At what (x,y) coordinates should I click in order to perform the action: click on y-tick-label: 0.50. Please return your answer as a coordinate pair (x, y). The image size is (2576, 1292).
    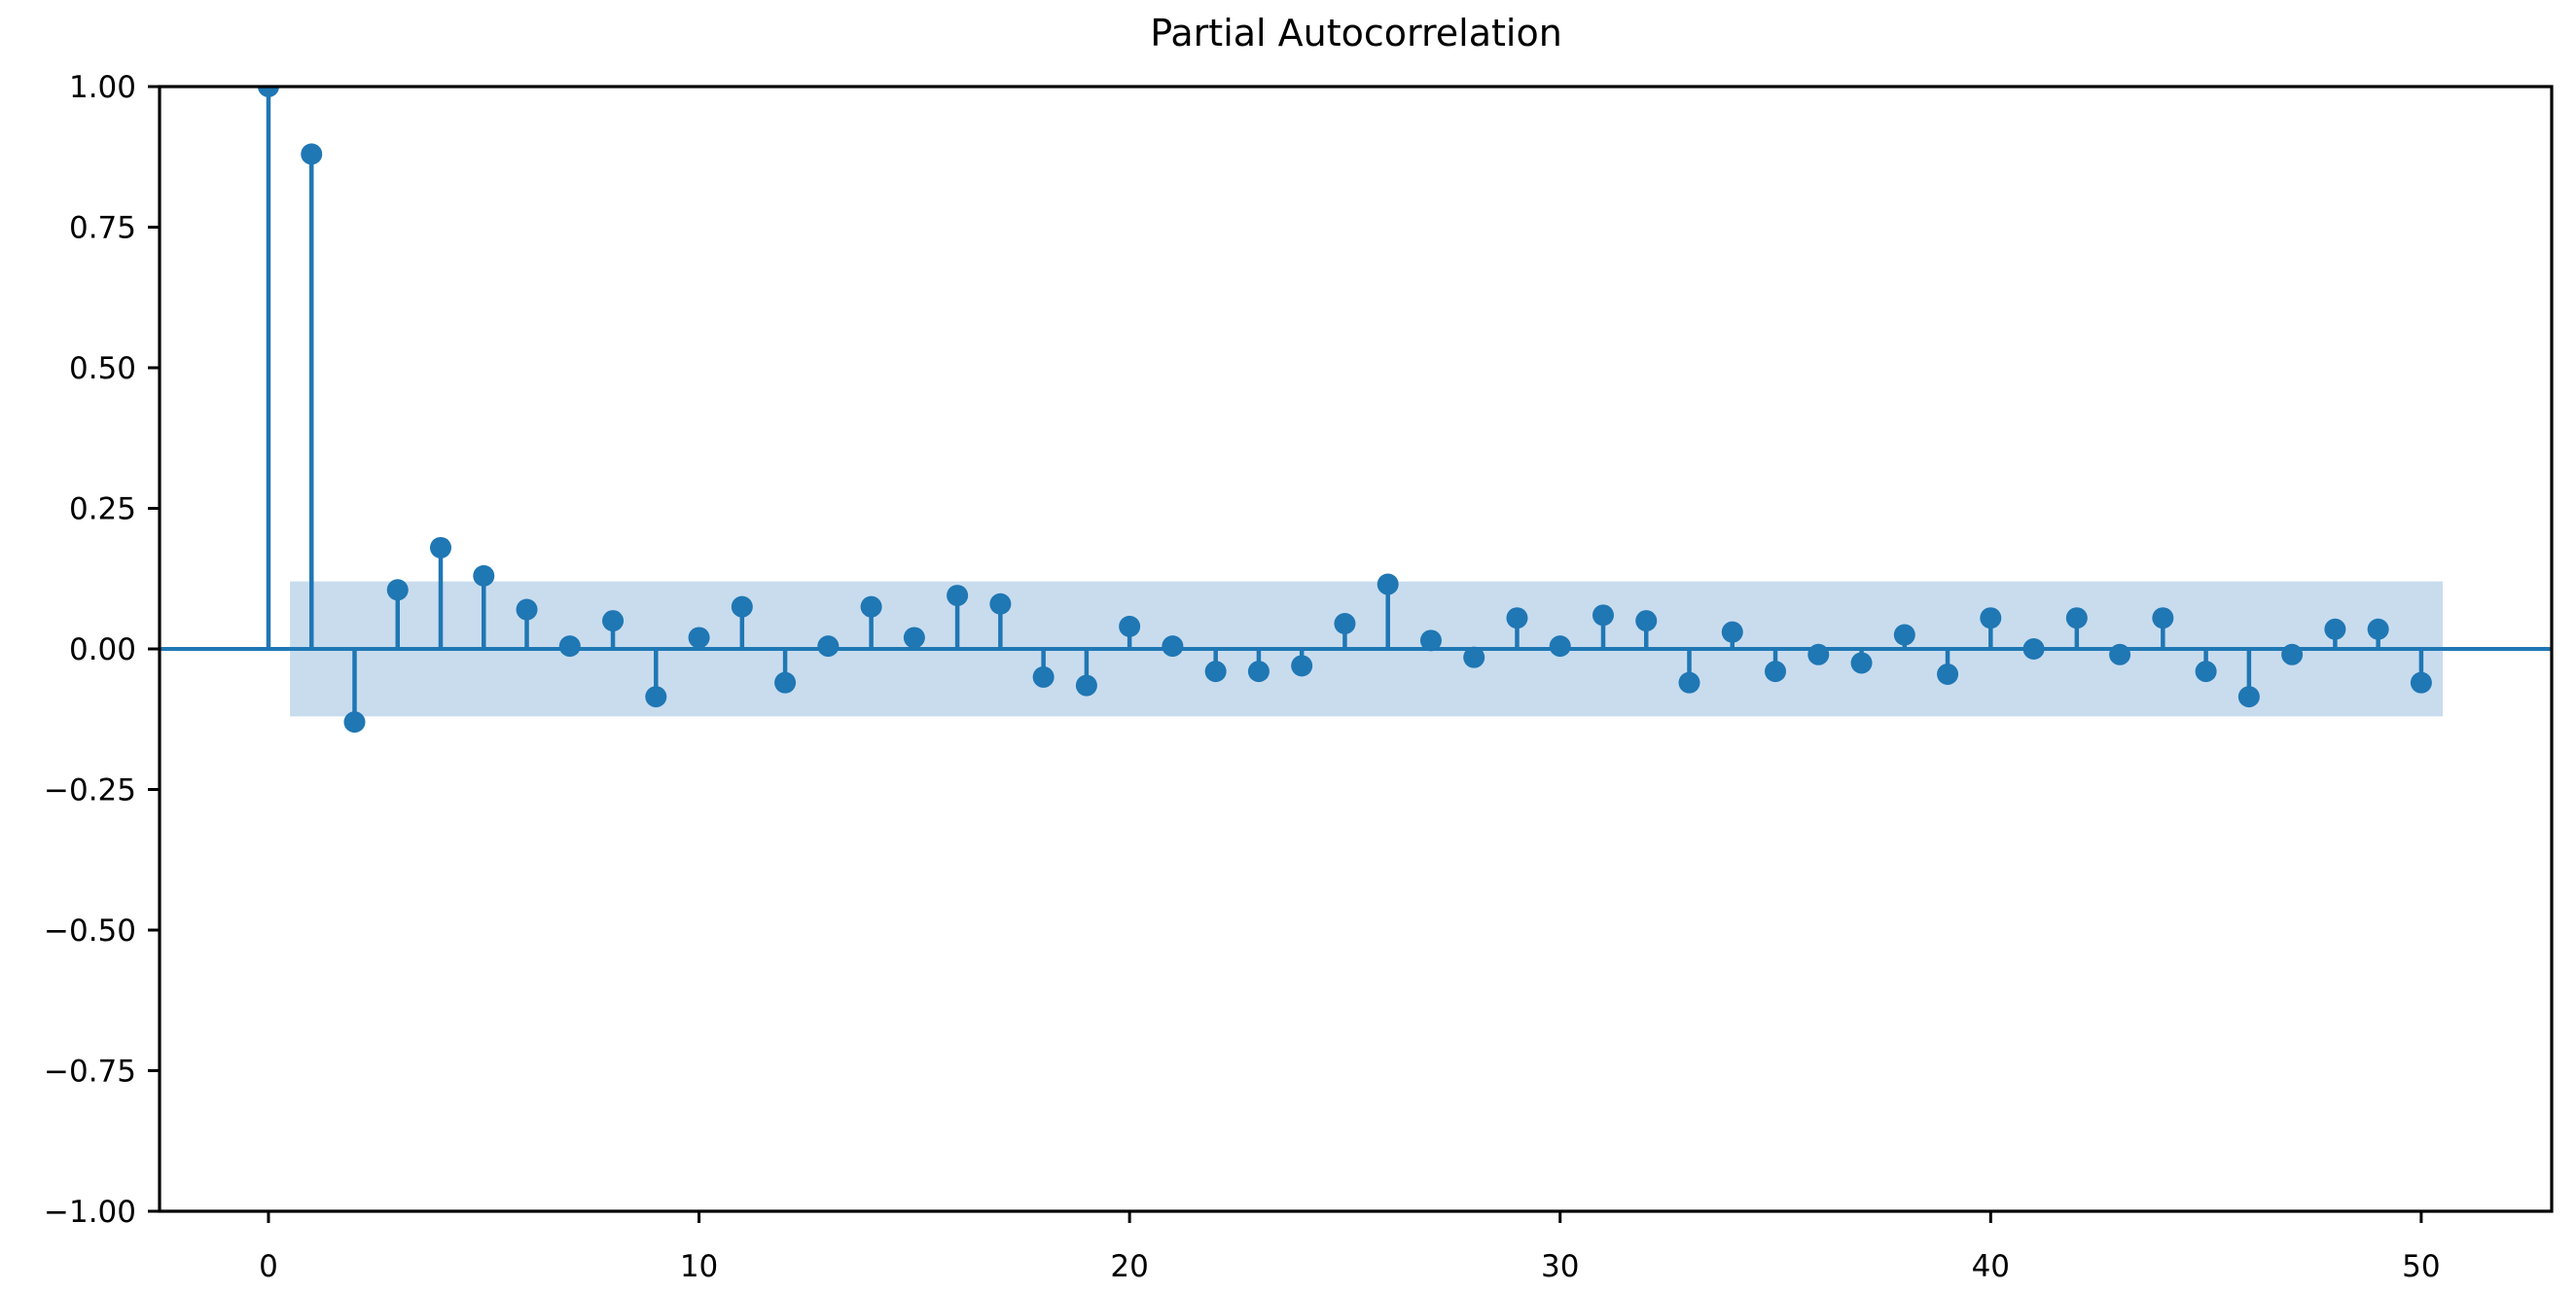
    Looking at the image, I should click on (102, 369).